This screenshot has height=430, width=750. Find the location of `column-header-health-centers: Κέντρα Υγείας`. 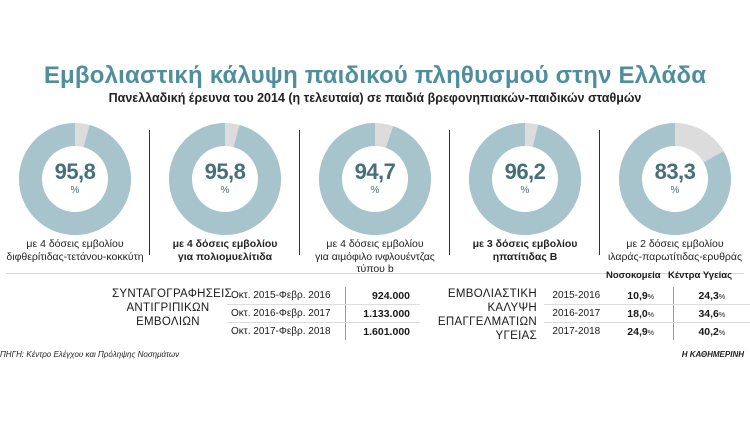

column-header-health-centers: Κέντρα Υγείας is located at coordinates (700, 275).